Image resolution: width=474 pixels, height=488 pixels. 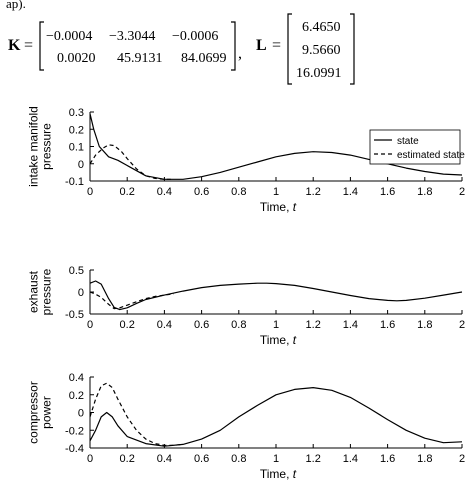 What do you see at coordinates (424, 459) in the screenshot?
I see `chart-3-x-tick-label: 1.8` at bounding box center [424, 459].